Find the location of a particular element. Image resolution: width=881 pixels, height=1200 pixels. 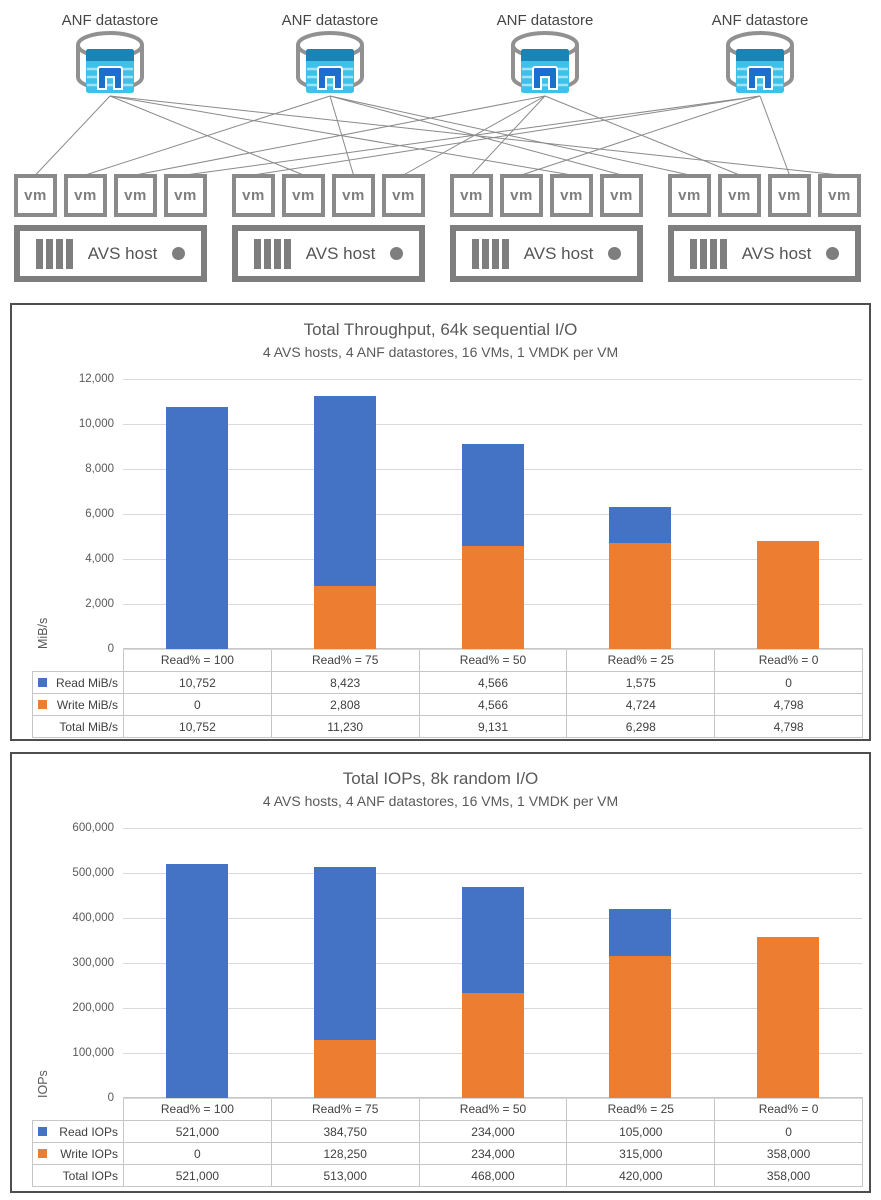

table-value-cell: 4,798 is located at coordinates (788, 704).